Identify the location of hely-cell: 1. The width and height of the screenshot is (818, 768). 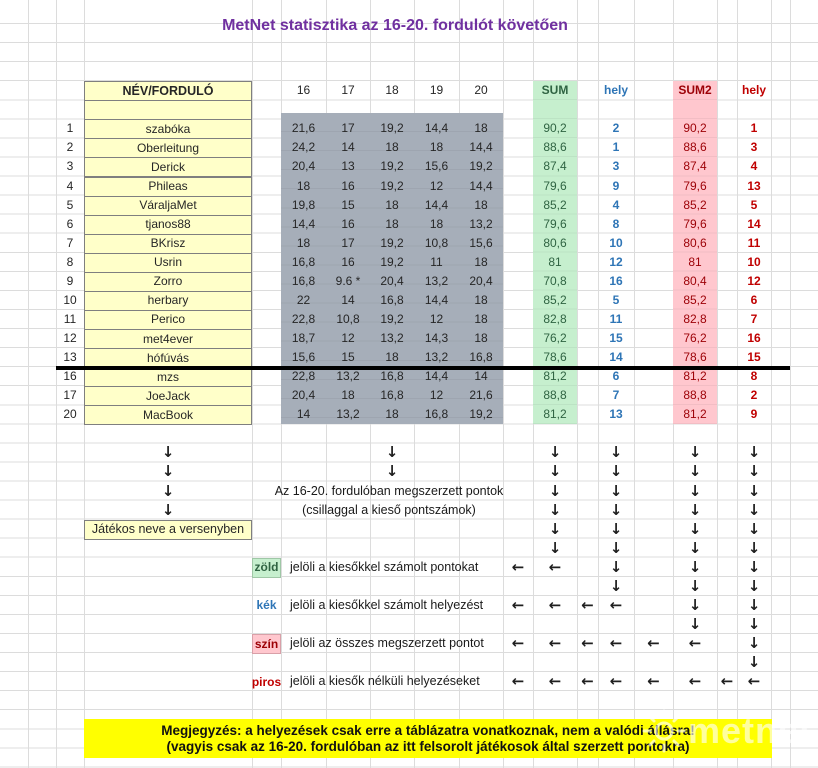
(616, 147).